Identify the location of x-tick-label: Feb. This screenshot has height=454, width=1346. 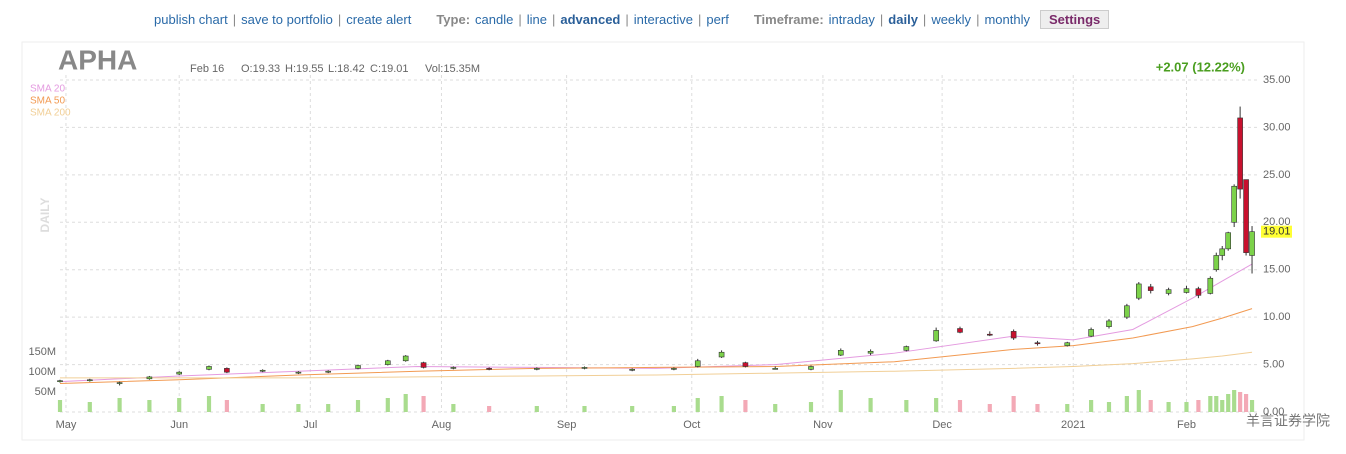
(1186, 425).